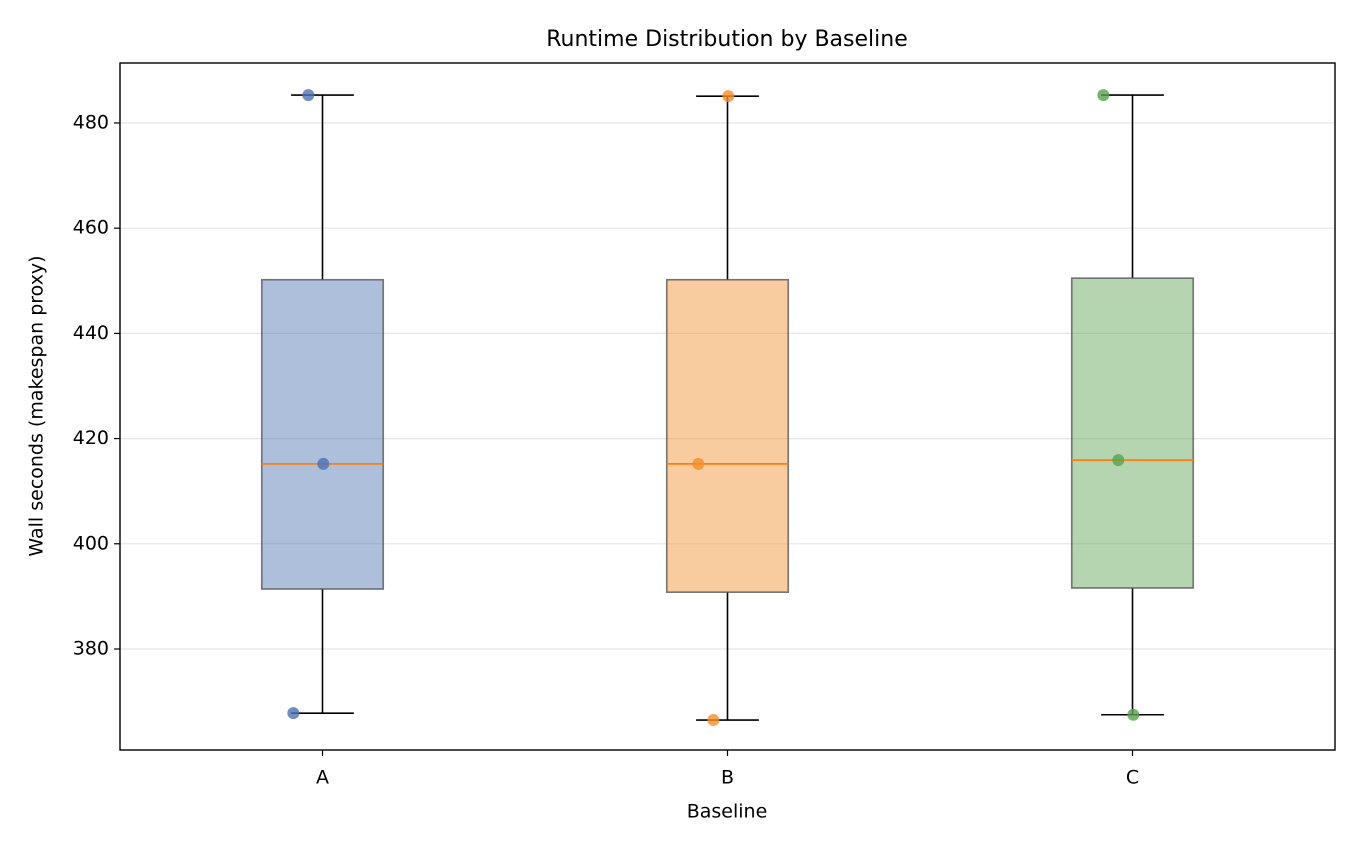 This screenshot has width=1360, height=850. Describe the element at coordinates (91, 122) in the screenshot. I see `y-tick-label: 480` at that location.